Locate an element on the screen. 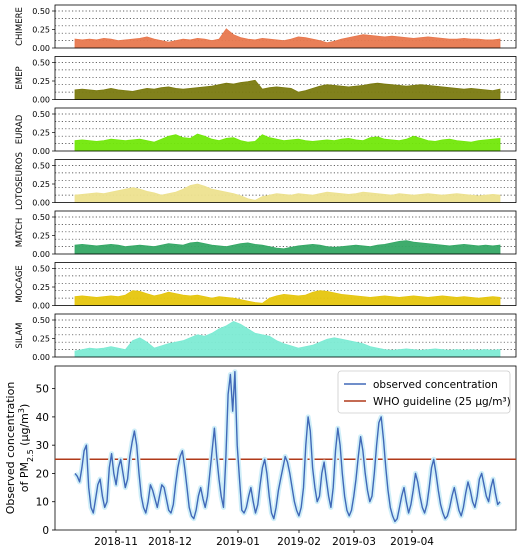  panel-eurad: 0.00 0.25 0.50 EURAD is located at coordinates (266, 131).